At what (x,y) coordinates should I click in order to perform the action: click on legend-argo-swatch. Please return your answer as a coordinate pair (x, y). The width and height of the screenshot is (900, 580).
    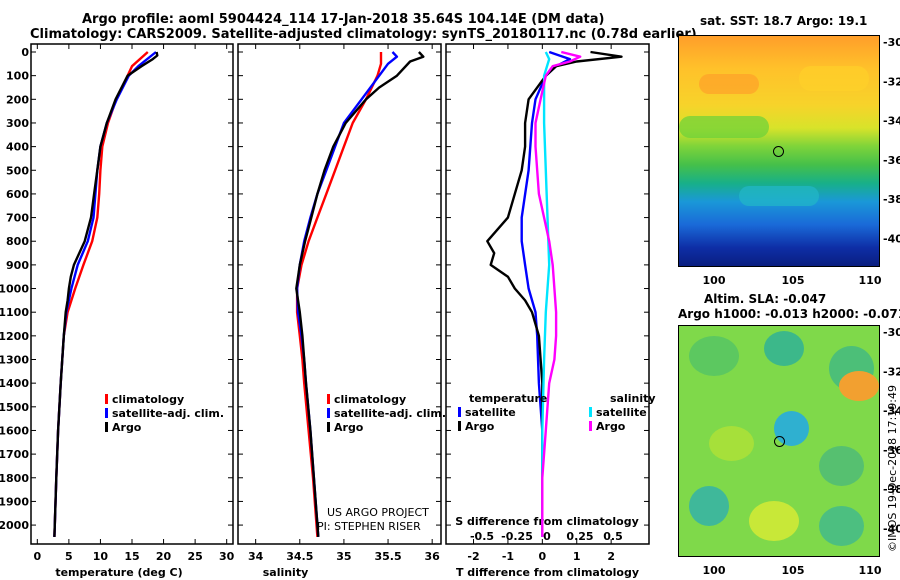
    Looking at the image, I should click on (106, 427).